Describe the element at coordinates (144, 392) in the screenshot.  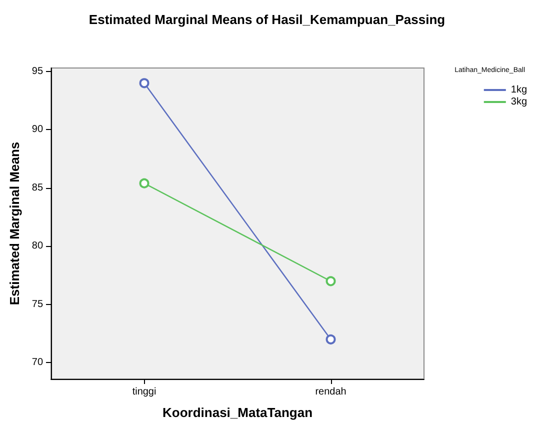
I see `x-tick-label: tinggi` at that location.